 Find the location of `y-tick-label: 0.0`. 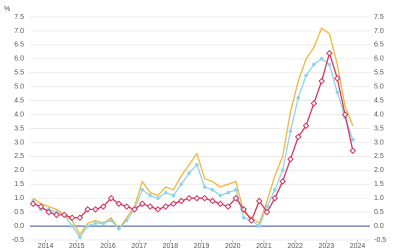

y-tick-label: 0.0 is located at coordinates (19, 226).